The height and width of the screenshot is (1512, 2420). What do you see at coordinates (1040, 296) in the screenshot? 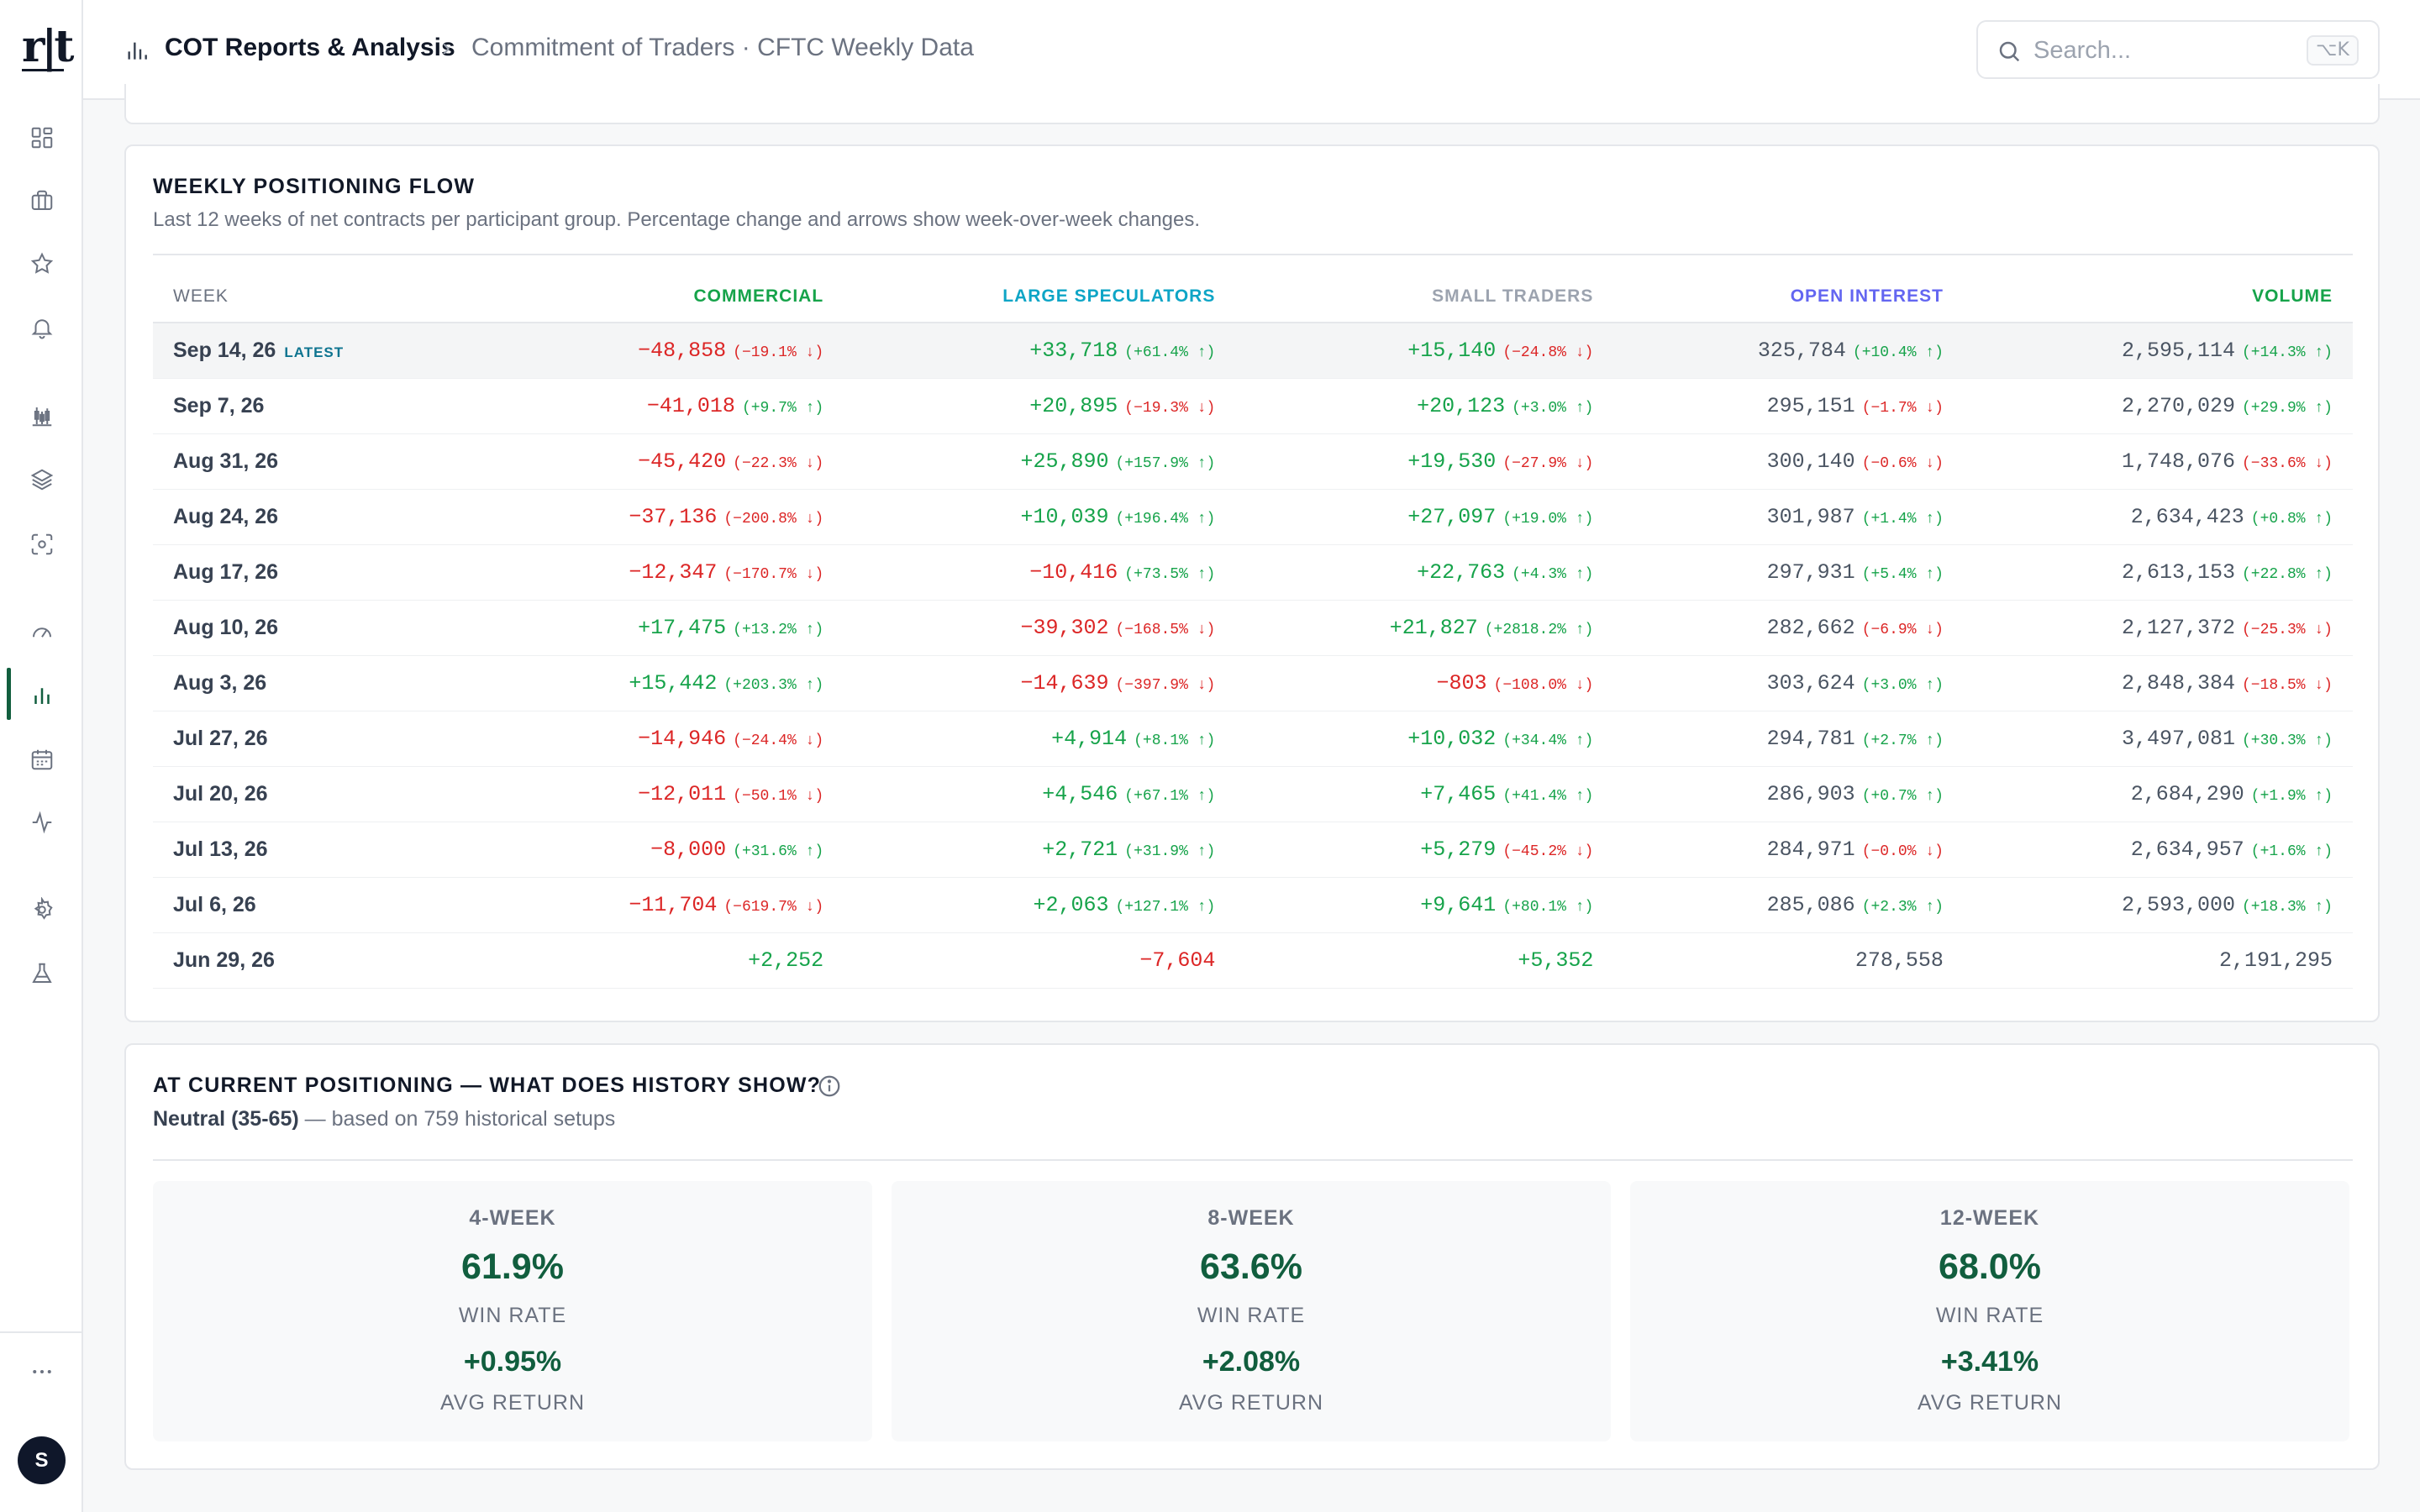
I see `column-header-large-speculators: LARGE SPECULATORS` at bounding box center [1040, 296].